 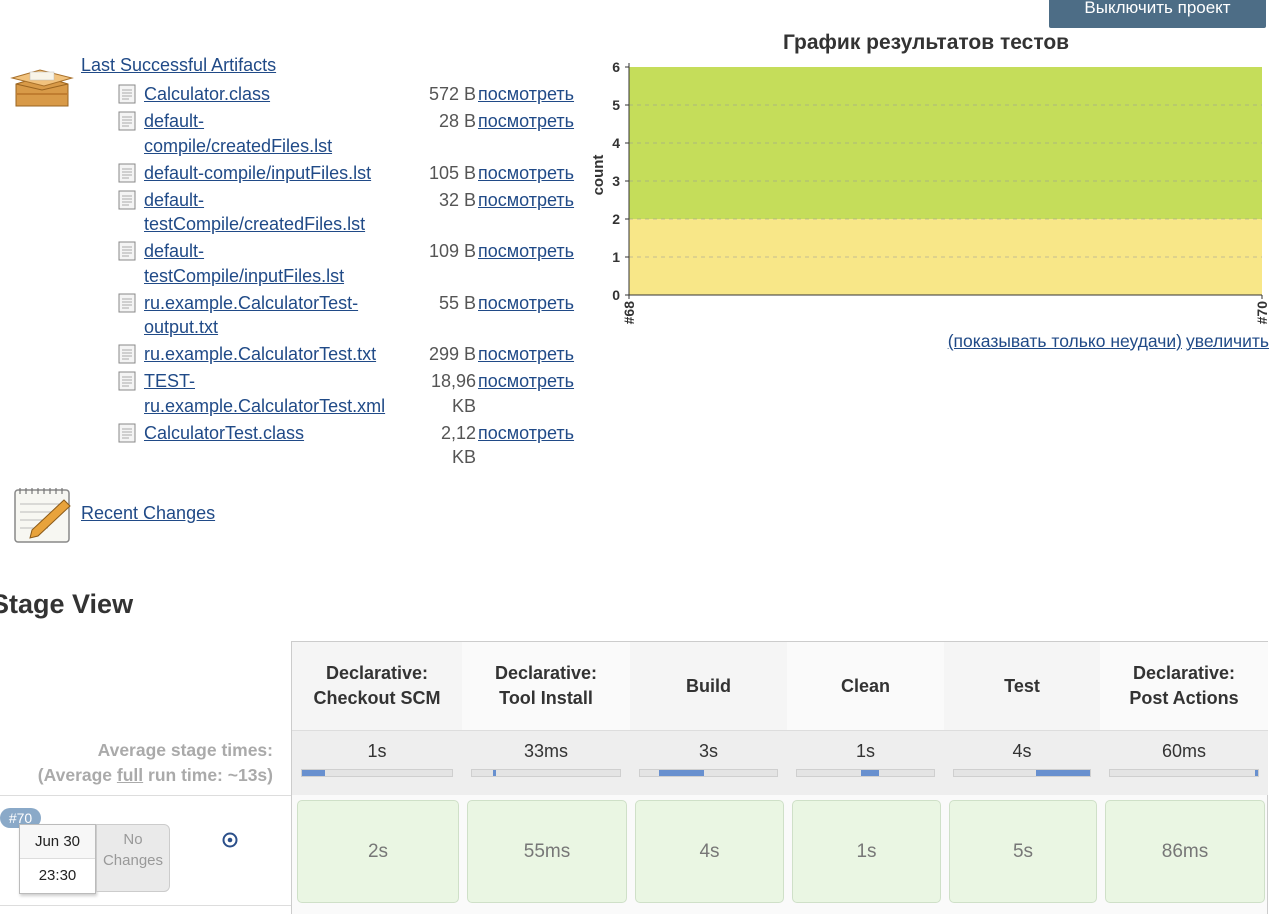 I want to click on y-axis-label: count, so click(x=598, y=175).